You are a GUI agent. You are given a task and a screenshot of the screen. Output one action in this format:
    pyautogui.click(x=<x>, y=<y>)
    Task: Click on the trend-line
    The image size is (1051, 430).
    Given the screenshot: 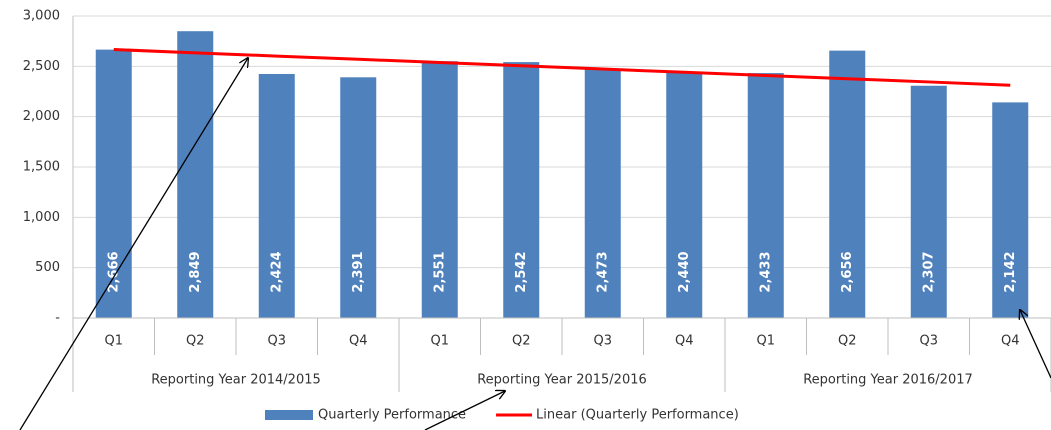 What is the action you would take?
    pyautogui.click(x=562, y=67)
    